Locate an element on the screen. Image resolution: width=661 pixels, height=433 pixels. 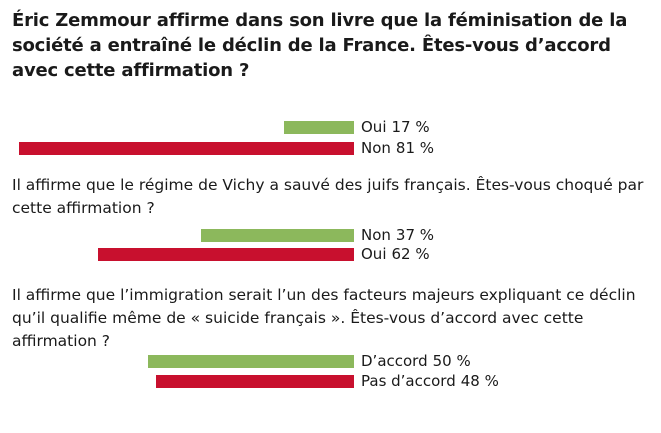
bar-label: Non 81 % is located at coordinates (397, 148).